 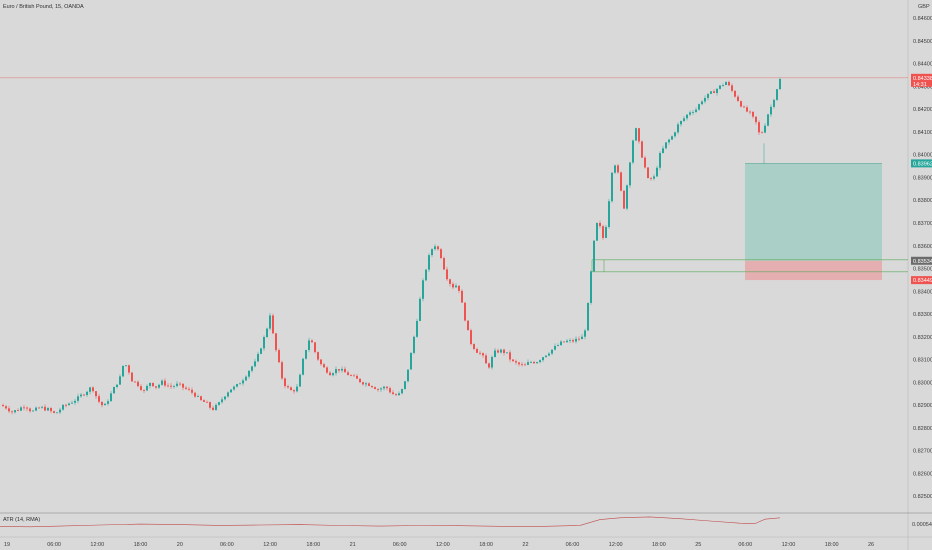 I want to click on atr-line, so click(x=390, y=522).